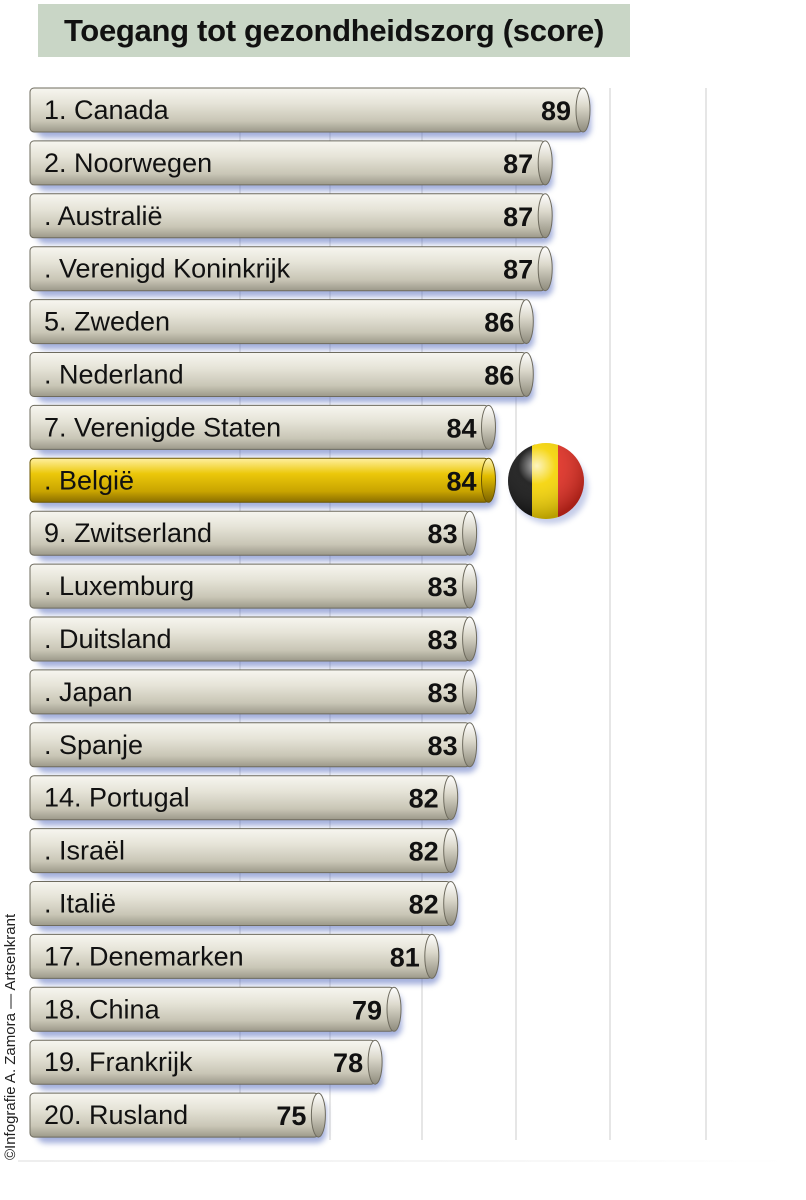  Describe the element at coordinates (253, 641) in the screenshot. I see `bar-row: . Duitsland 83` at that location.